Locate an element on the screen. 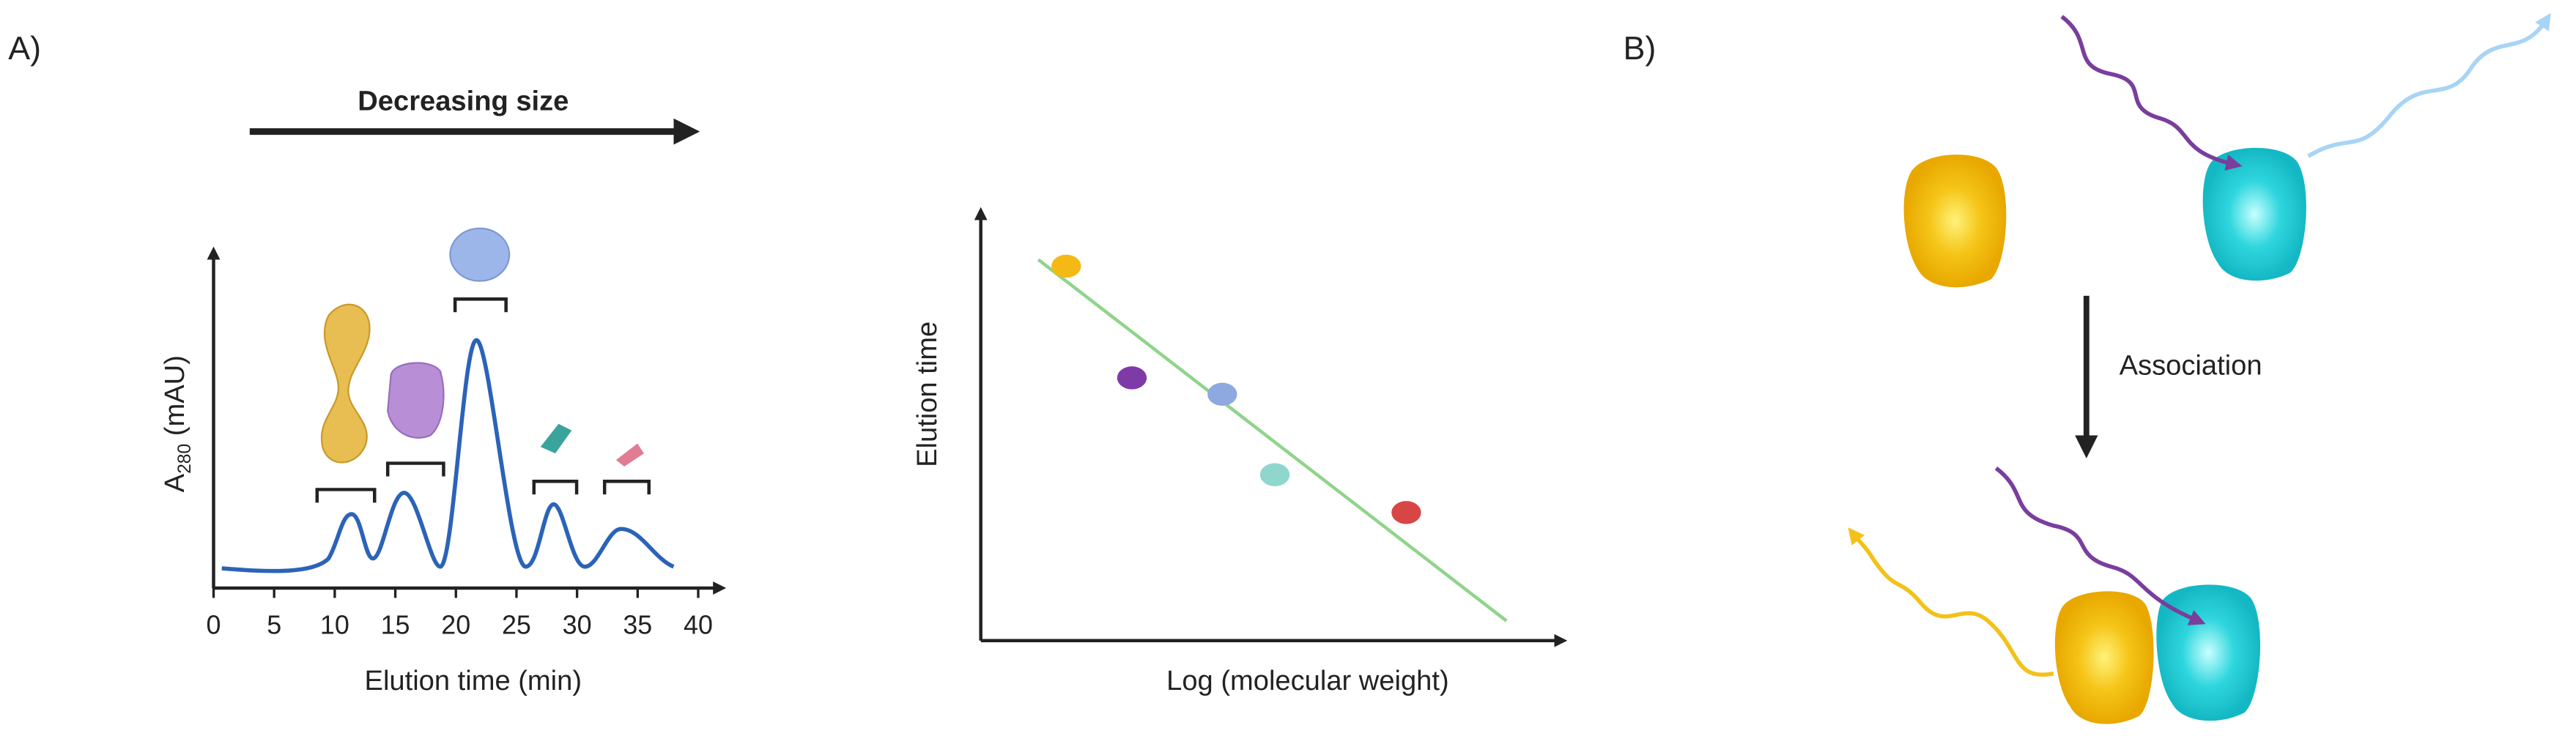 This screenshot has height=736, width=2576. arrow-label: Association is located at coordinates (2191, 365).